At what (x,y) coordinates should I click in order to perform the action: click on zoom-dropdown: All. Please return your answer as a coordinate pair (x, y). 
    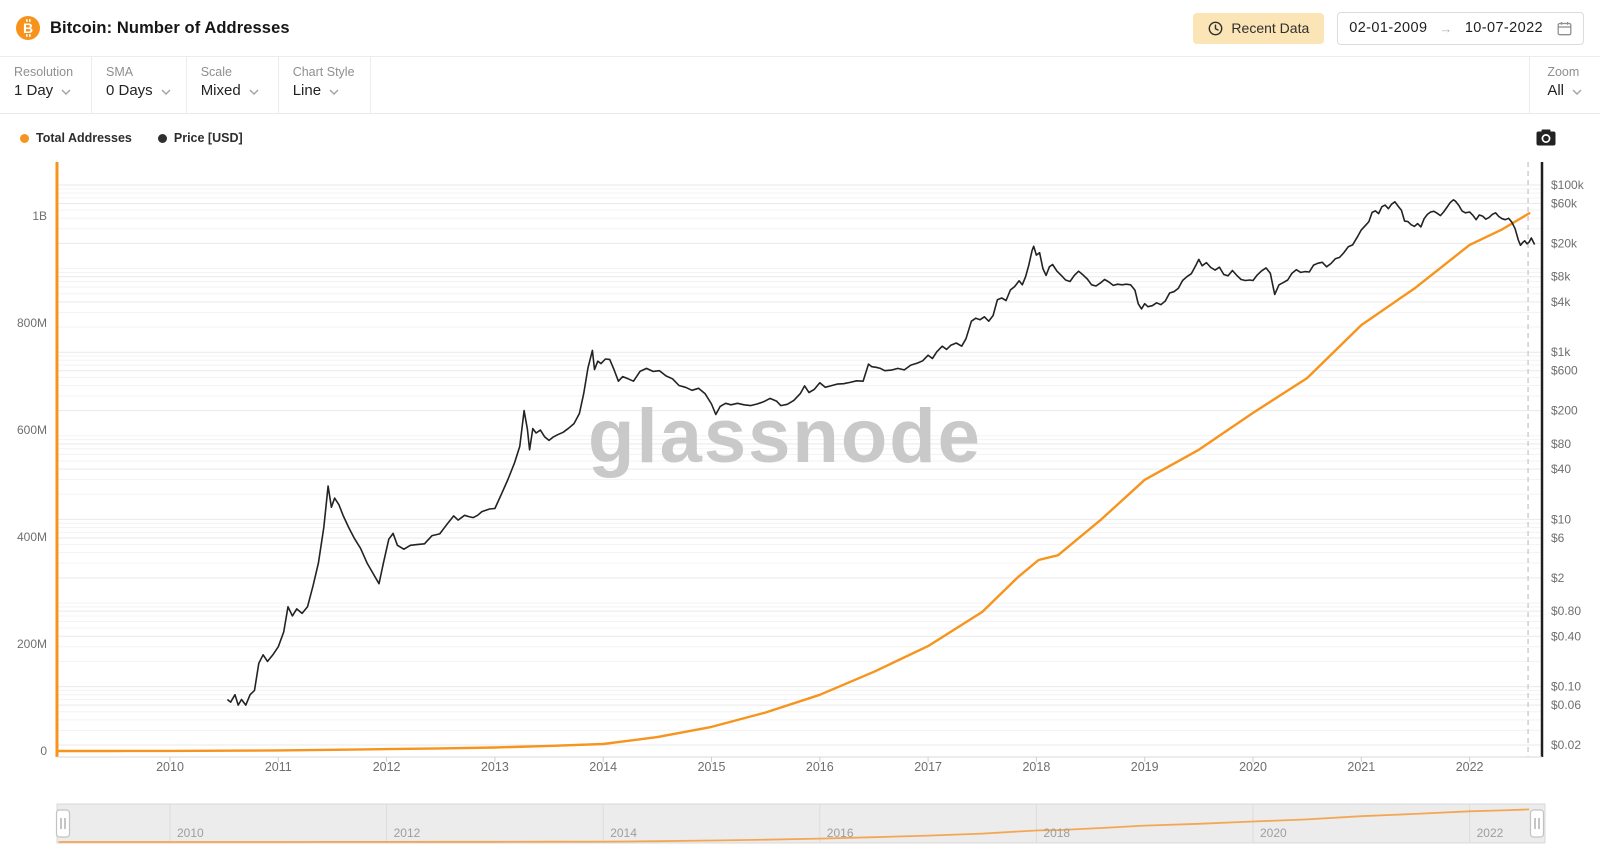
    Looking at the image, I should click on (1564, 90).